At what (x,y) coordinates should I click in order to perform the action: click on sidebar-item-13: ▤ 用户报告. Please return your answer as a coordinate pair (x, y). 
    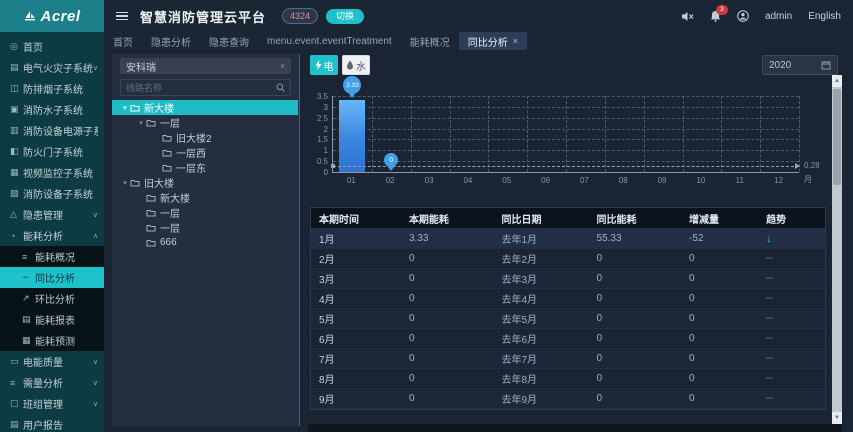
    Looking at the image, I should click on (52, 423).